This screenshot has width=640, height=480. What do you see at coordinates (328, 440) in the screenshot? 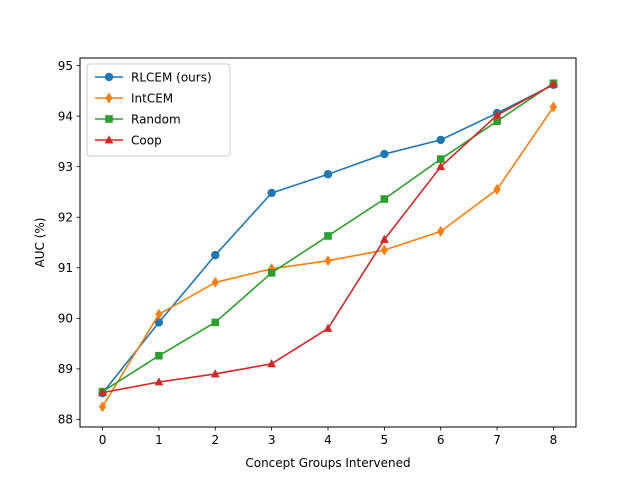
I see `x-tick-label: 4` at bounding box center [328, 440].